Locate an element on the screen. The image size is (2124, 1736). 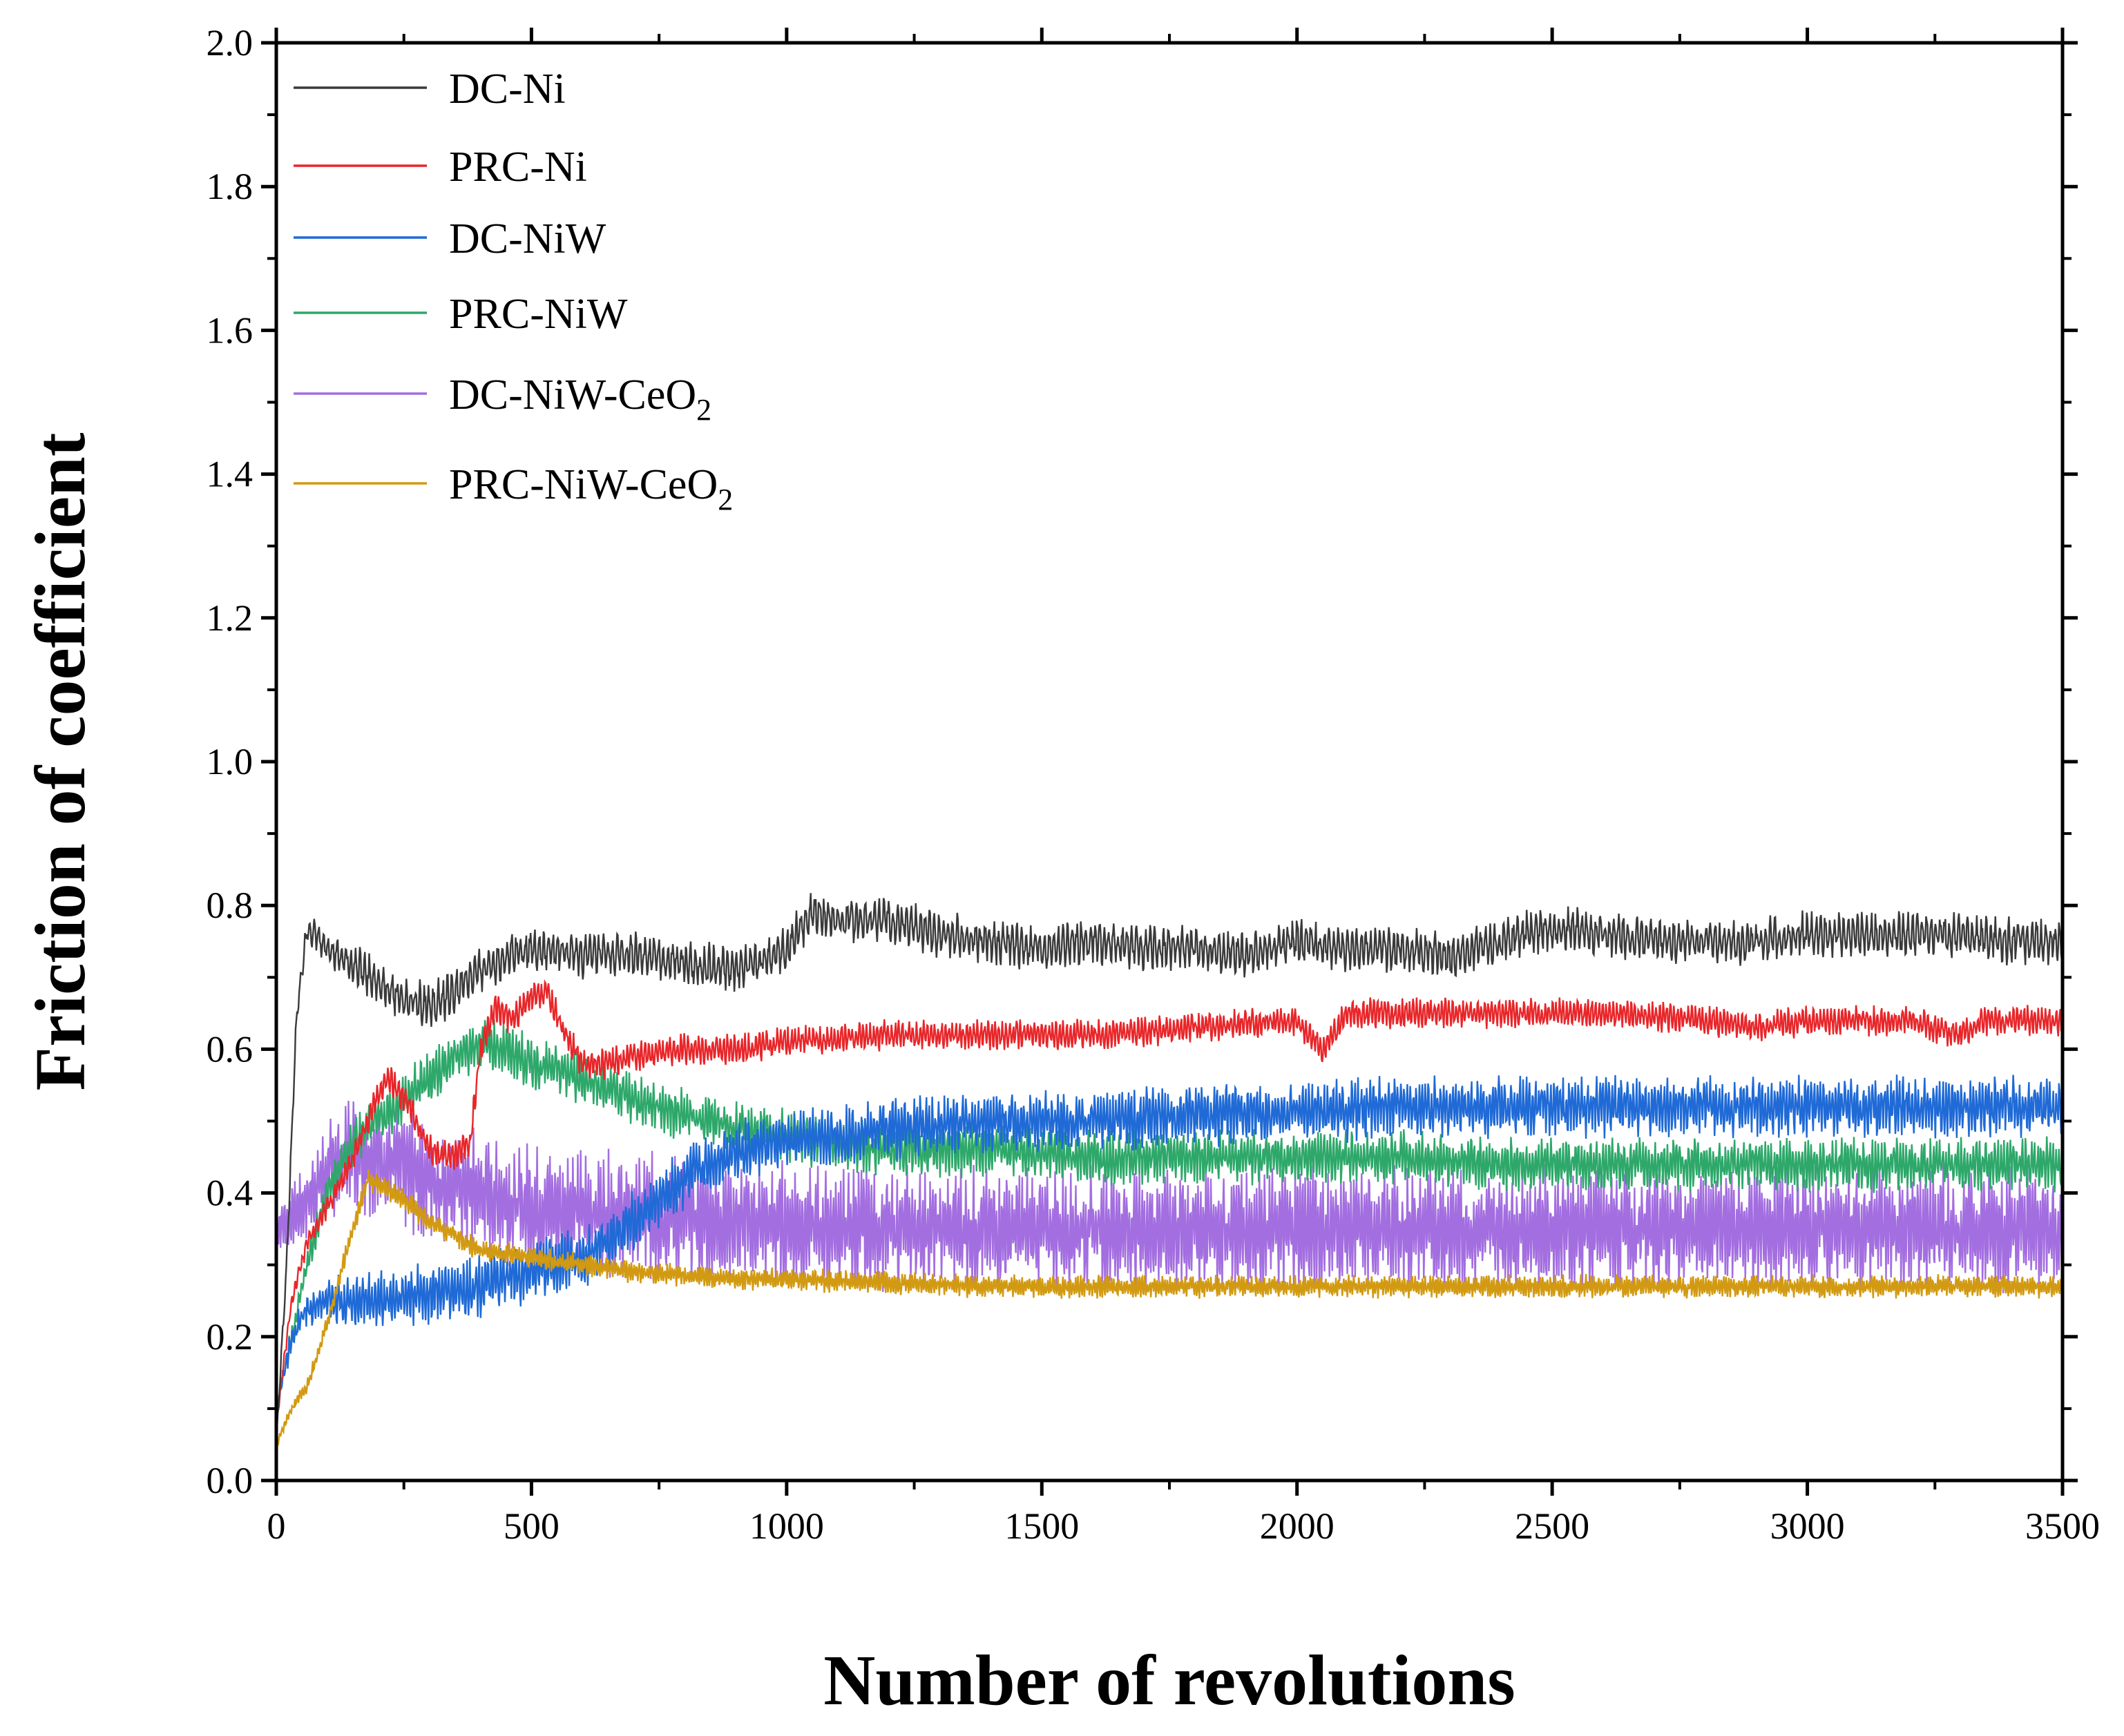
legend-label-prc-niw-ceo: PRC-NiW-CeO2 is located at coordinates (591, 489).